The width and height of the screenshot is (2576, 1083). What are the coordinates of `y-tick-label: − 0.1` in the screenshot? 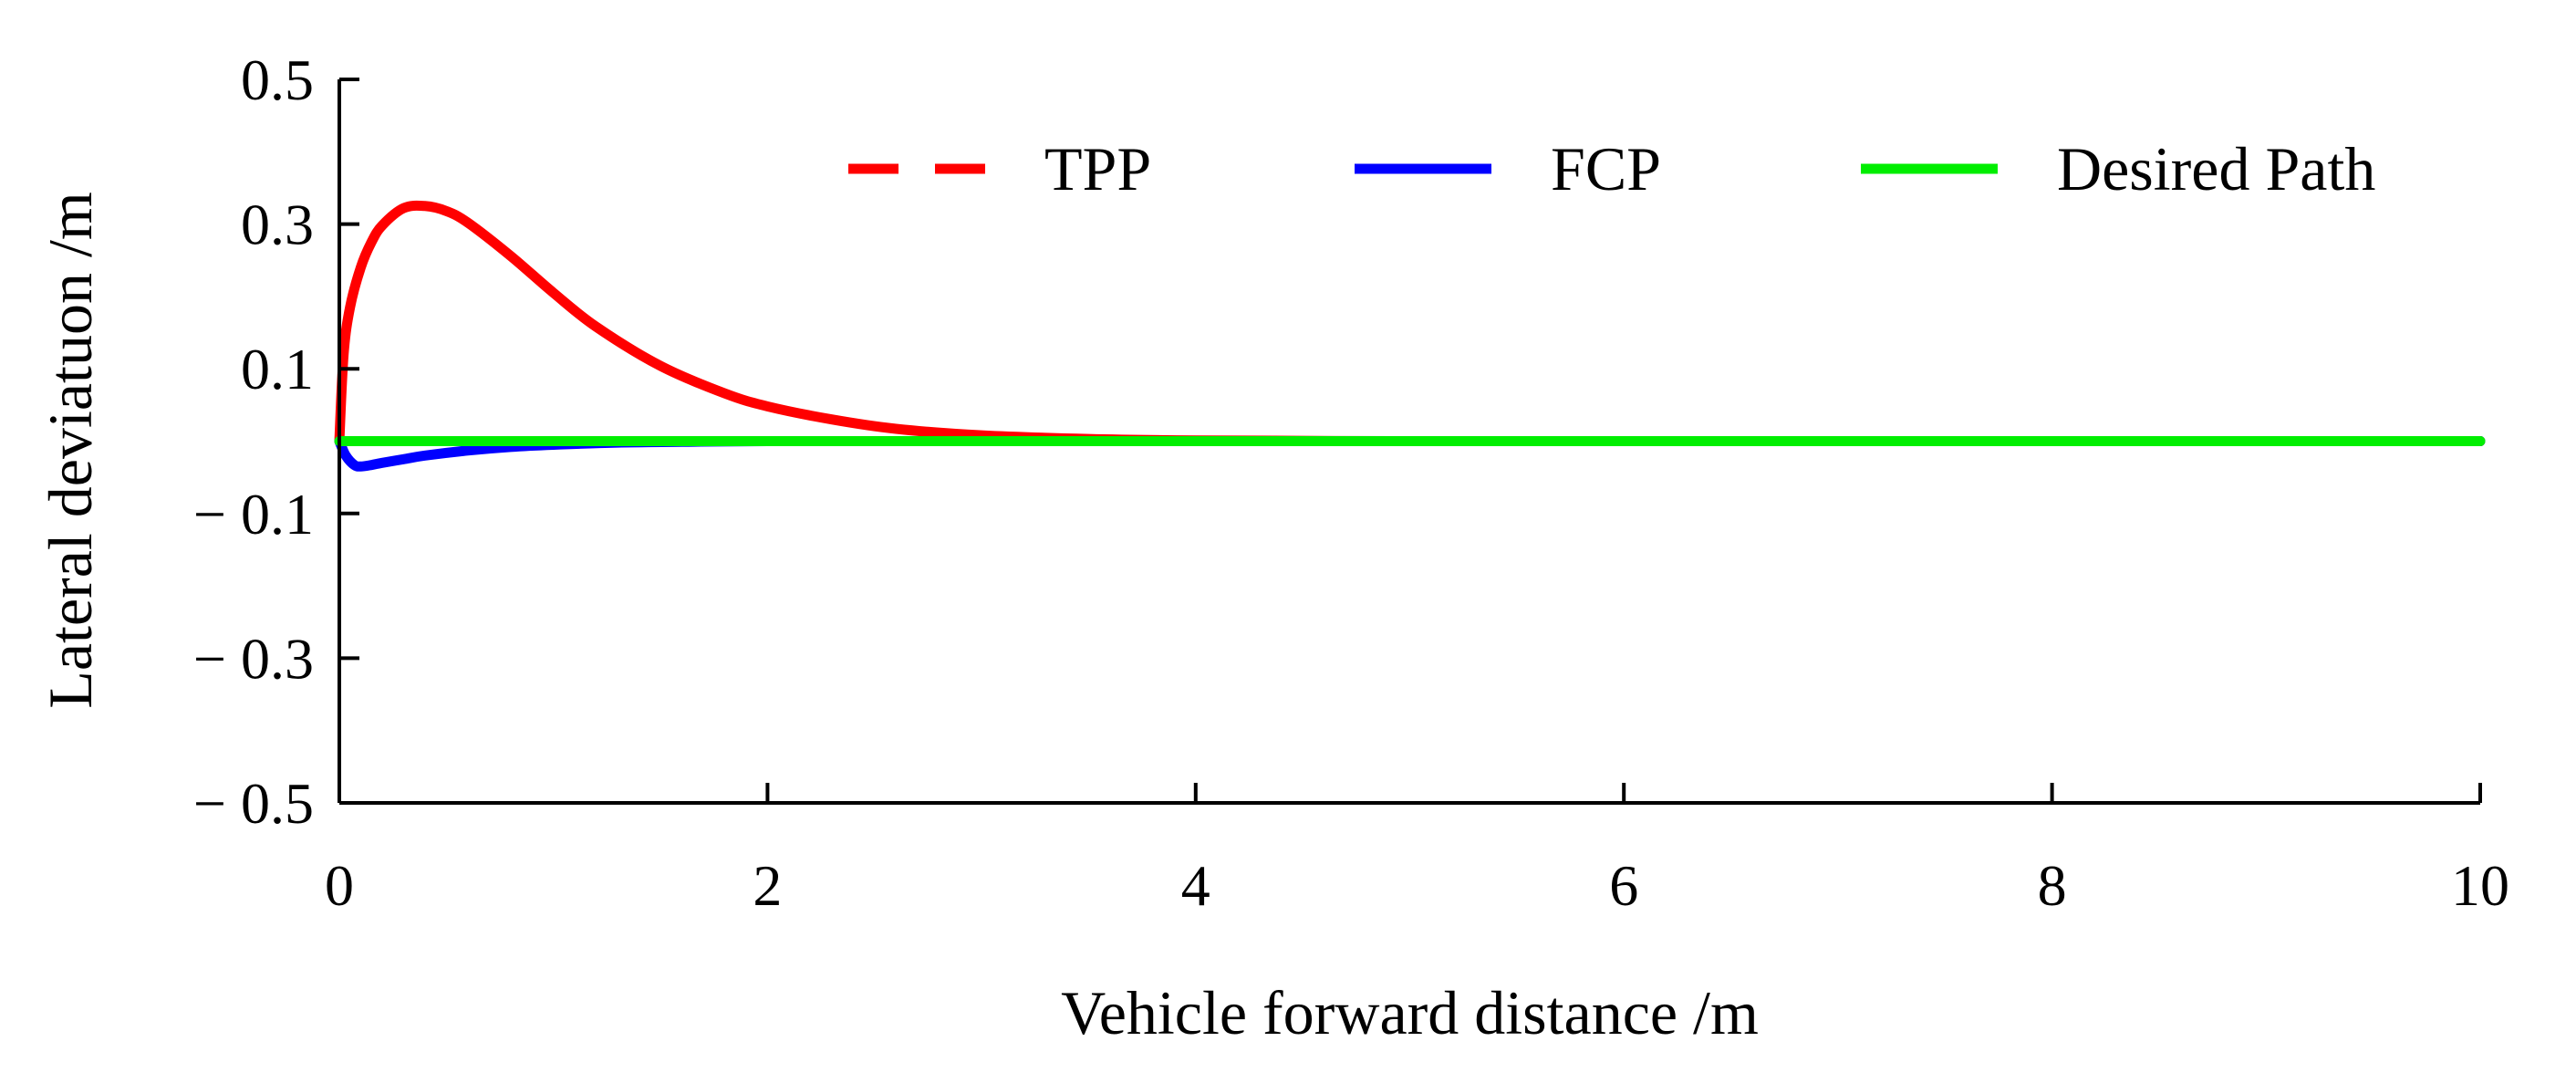 It's located at (253, 514).